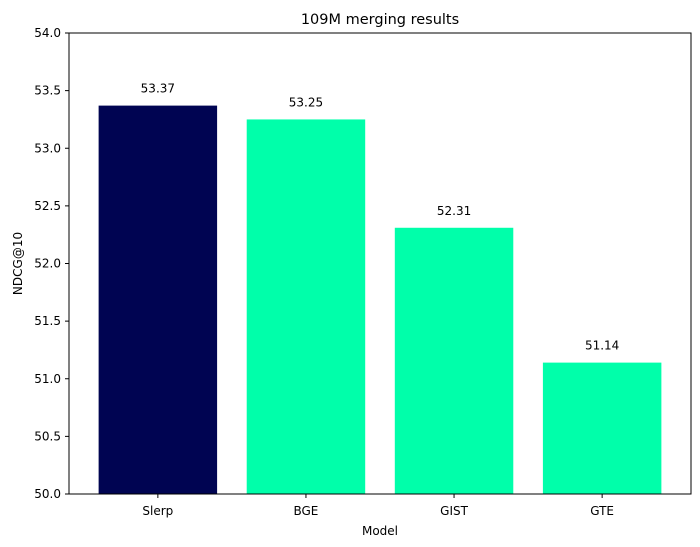 The height and width of the screenshot is (547, 700). What do you see at coordinates (47, 206) in the screenshot?
I see `y-tick-label-5: 52.5` at bounding box center [47, 206].